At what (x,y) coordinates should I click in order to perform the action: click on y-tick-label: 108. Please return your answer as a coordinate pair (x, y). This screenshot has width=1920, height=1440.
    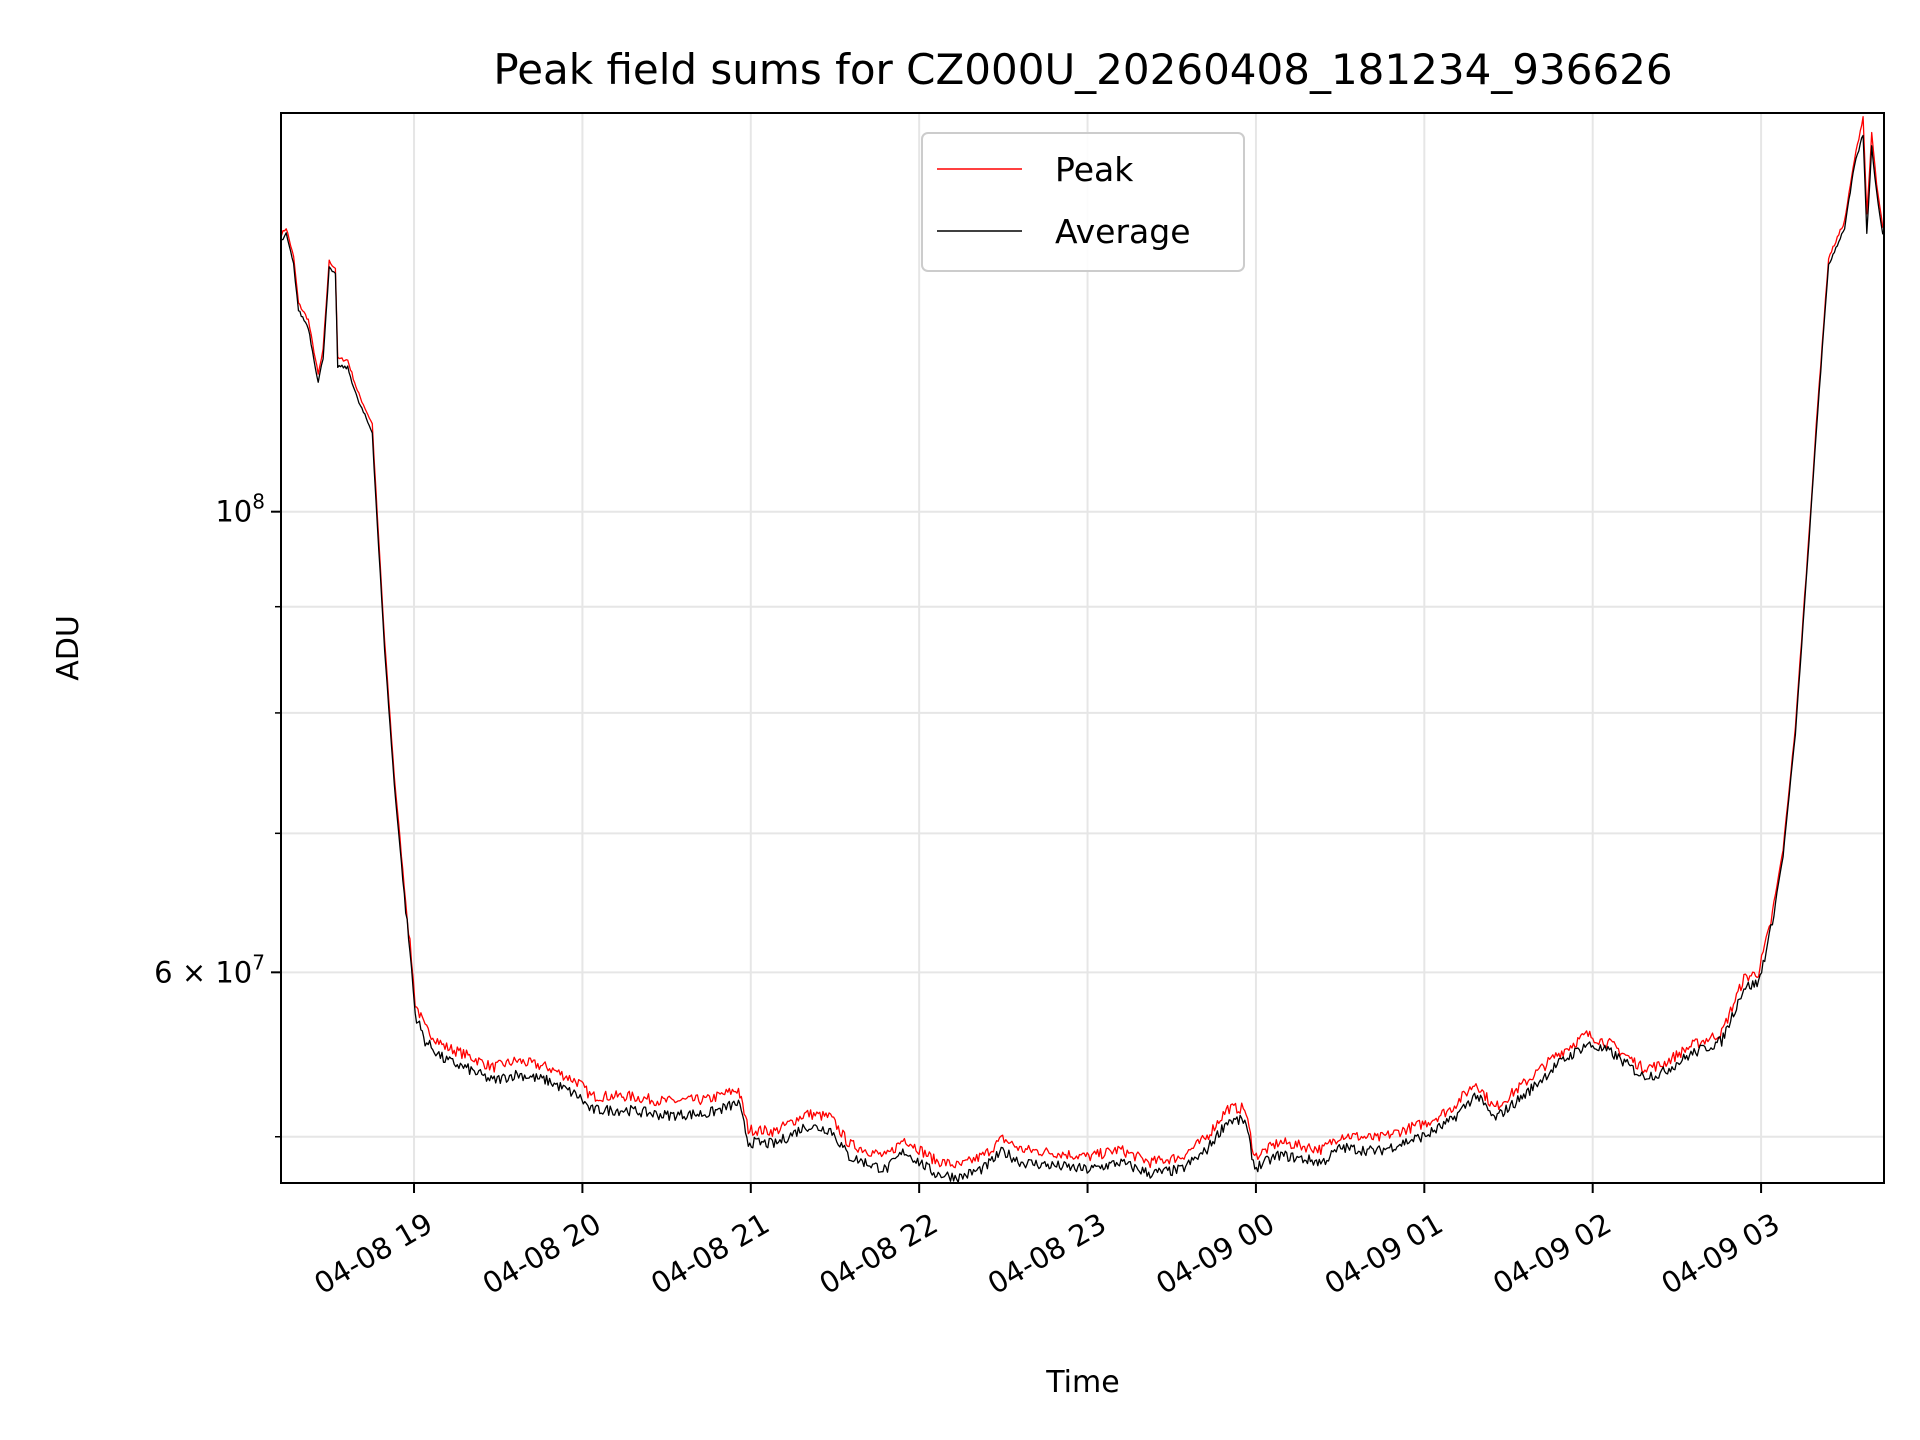
    Looking at the image, I should click on (240, 509).